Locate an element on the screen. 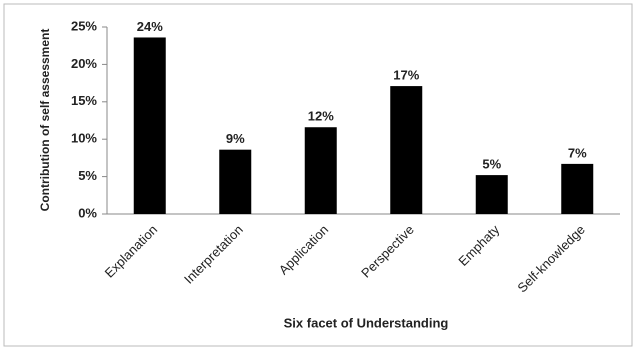  y-axis-label: Contribution of self assessment is located at coordinates (45, 120).